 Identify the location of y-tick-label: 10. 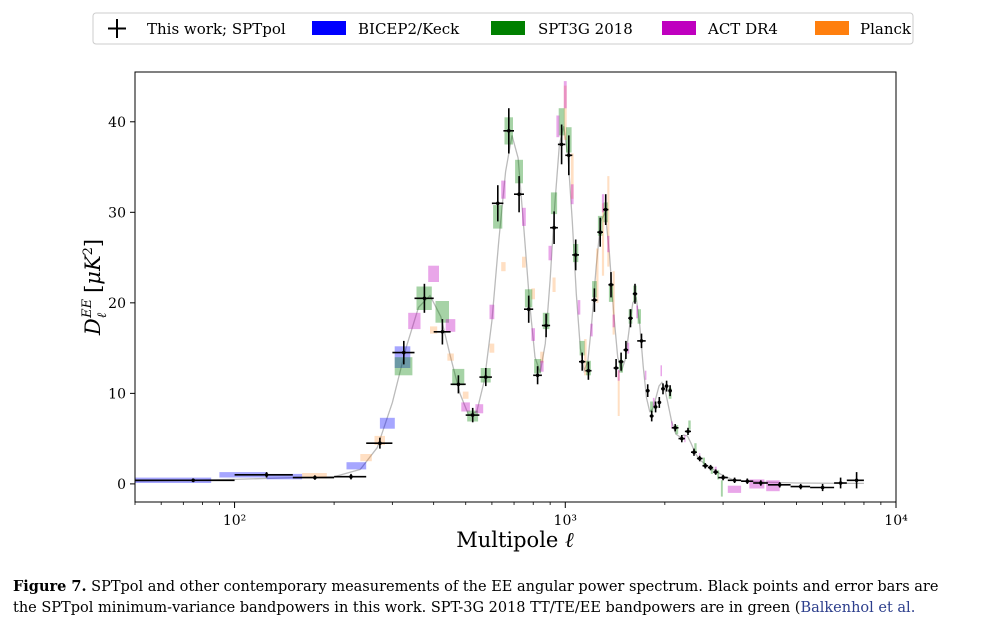
(117, 394).